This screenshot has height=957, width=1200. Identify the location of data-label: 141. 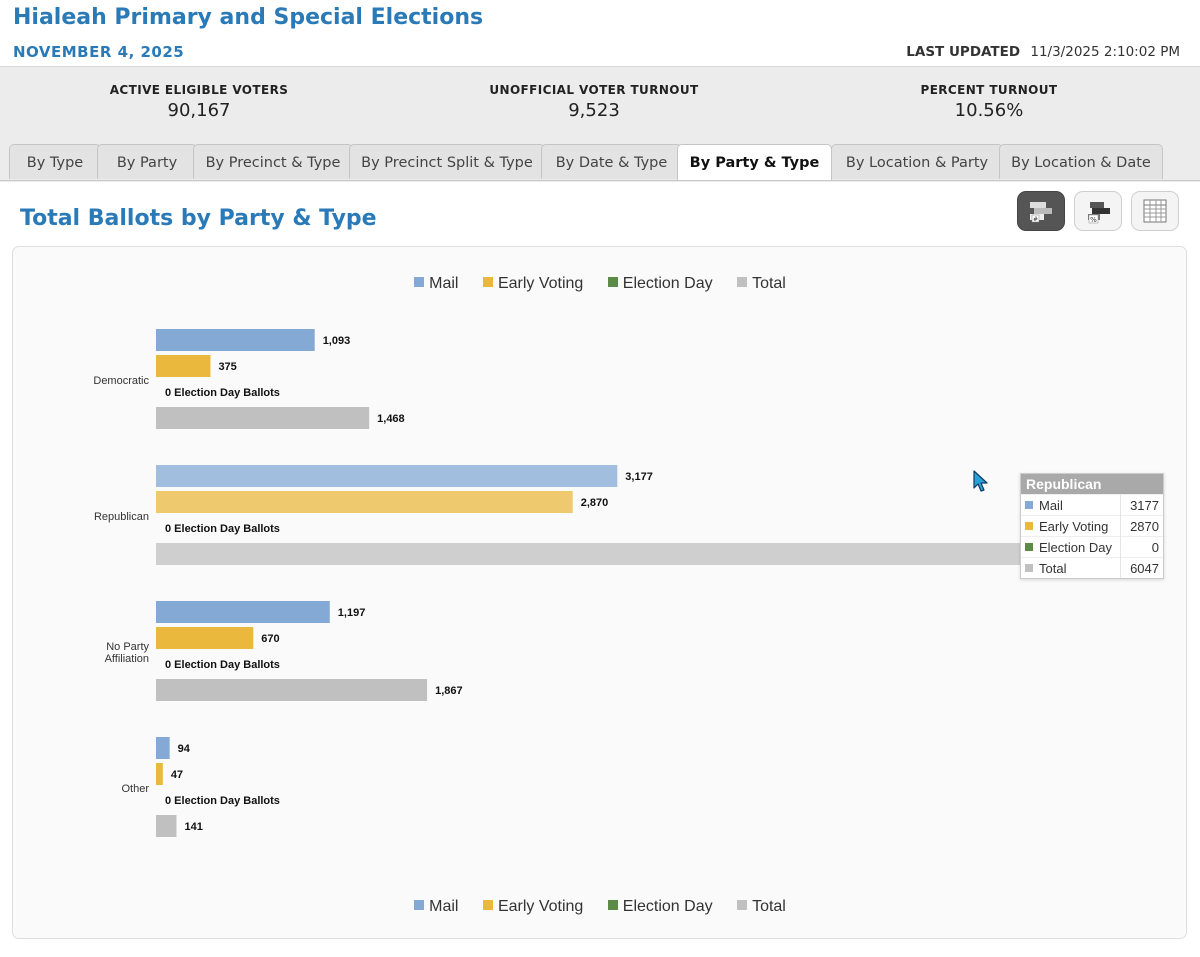
(193, 827).